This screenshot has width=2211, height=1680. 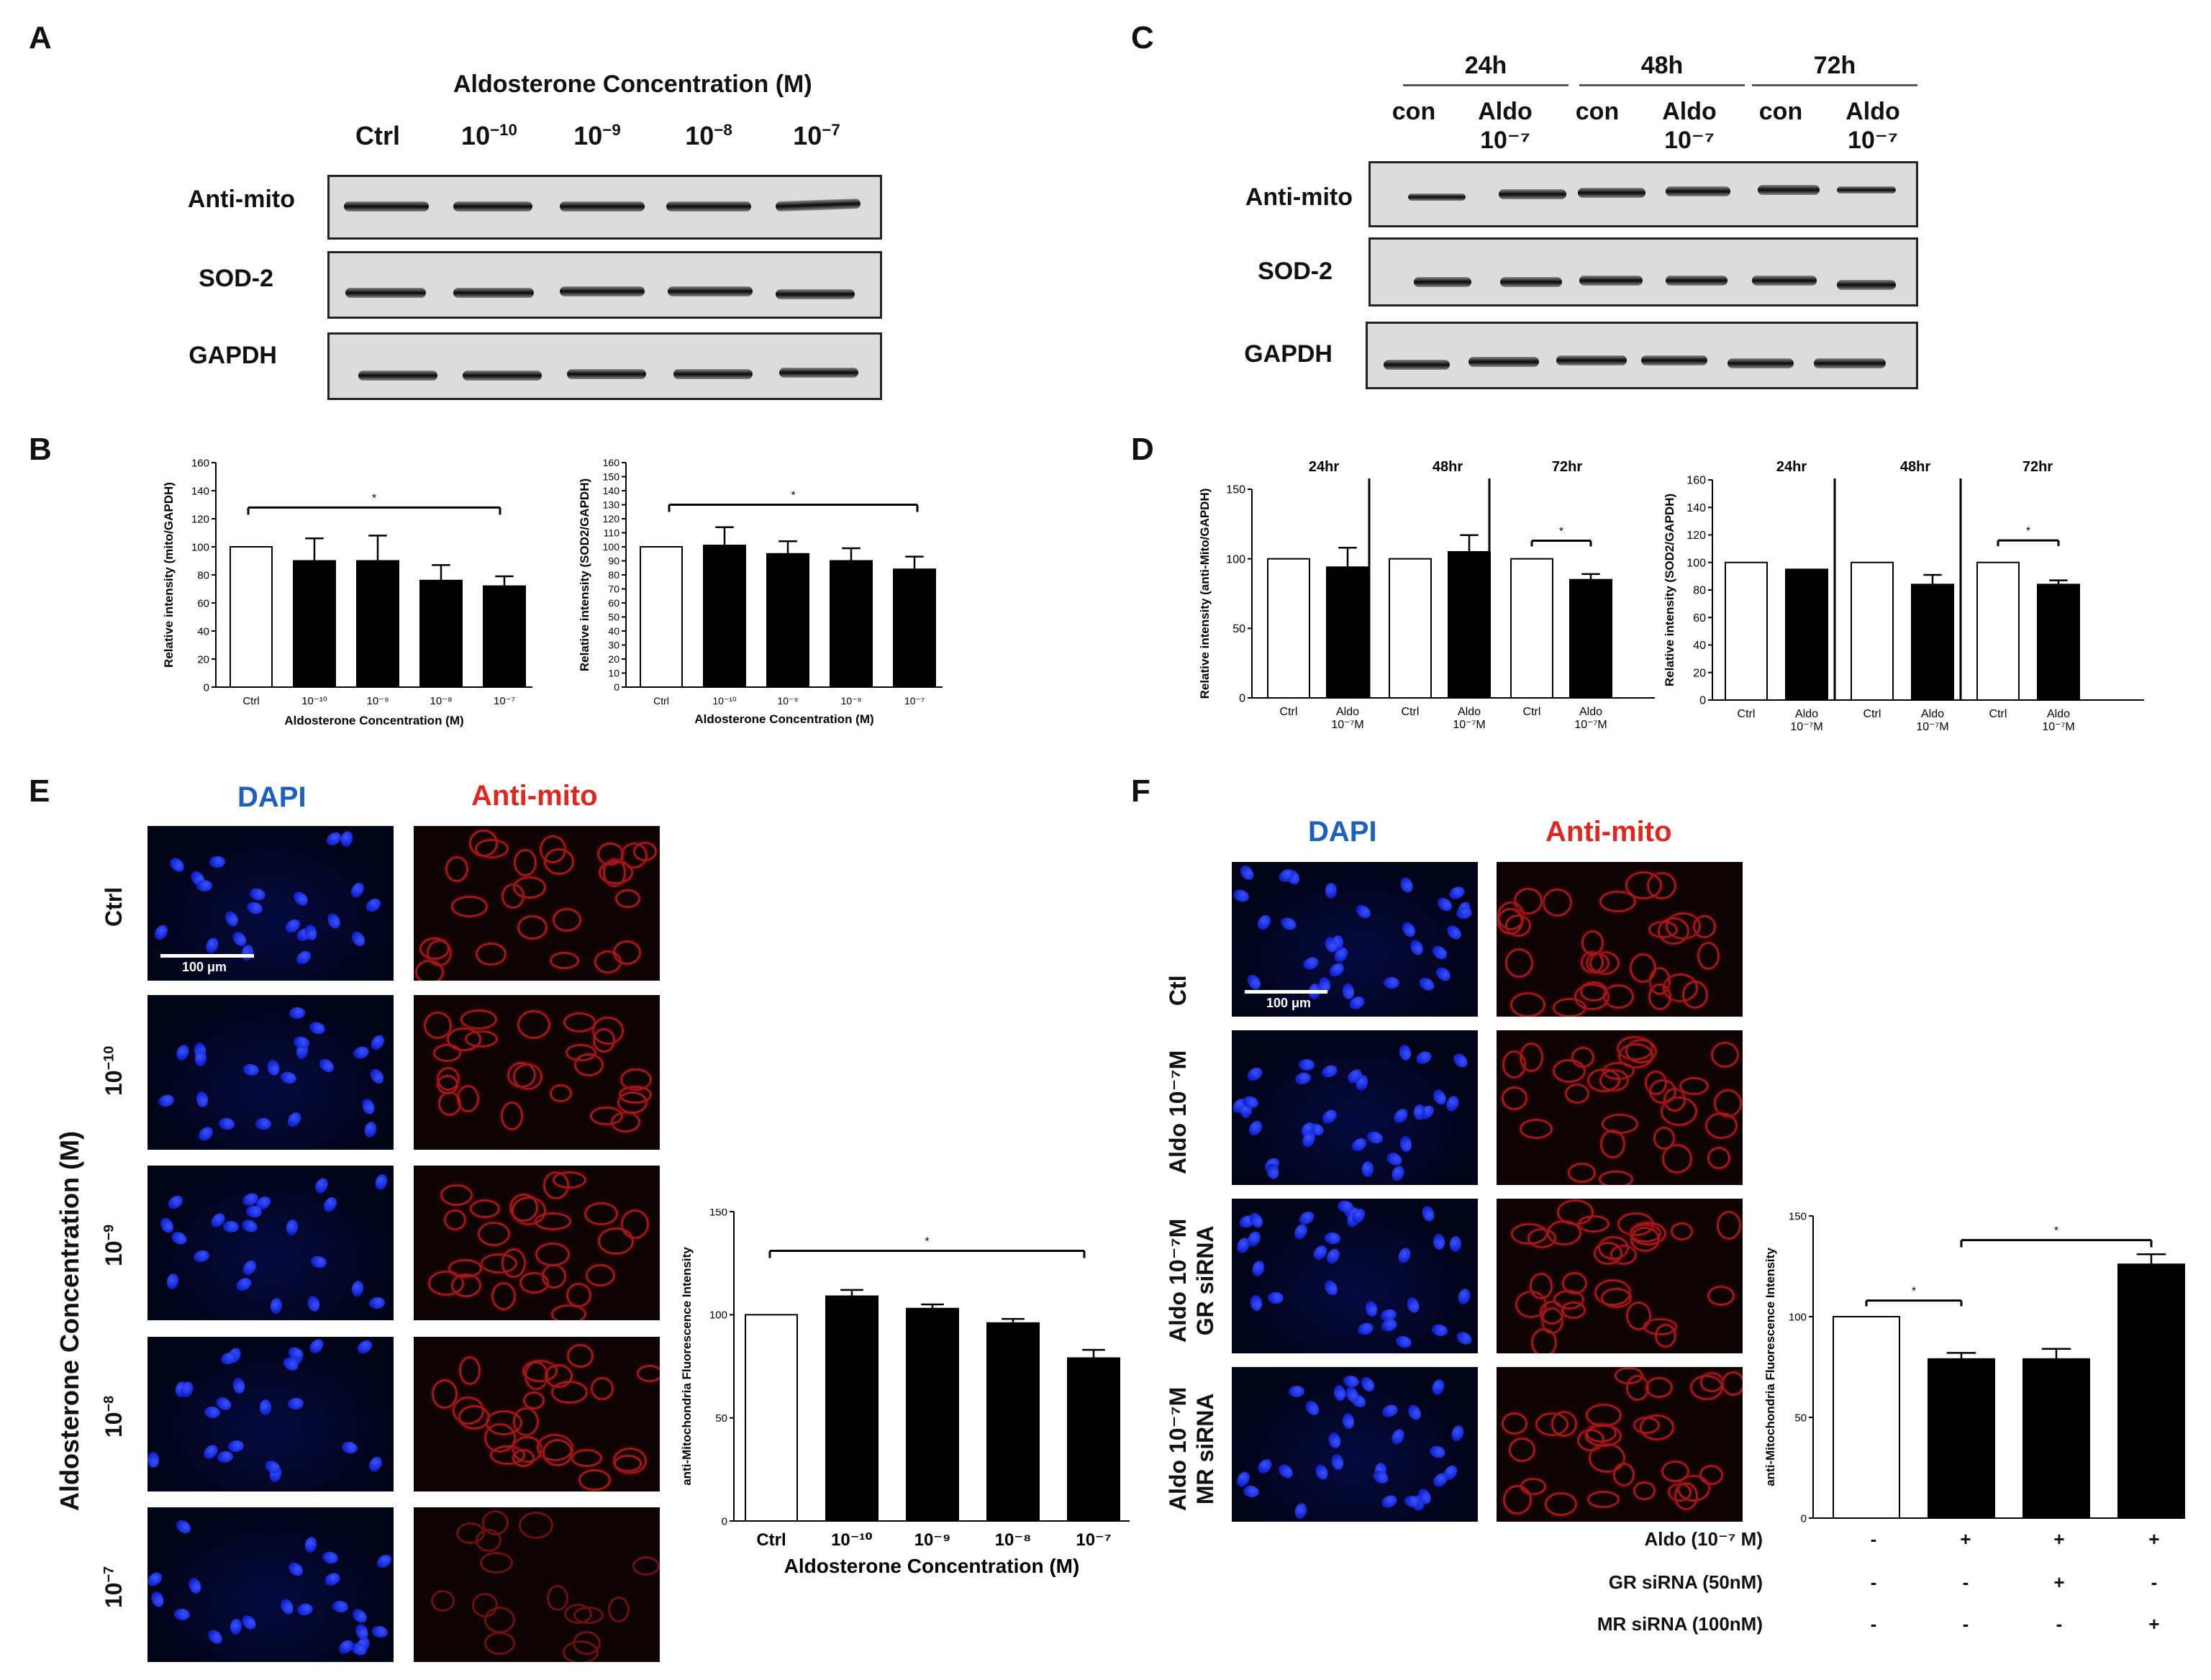 What do you see at coordinates (2038, 467) in the screenshot?
I see `group-label: 72hr` at bounding box center [2038, 467].